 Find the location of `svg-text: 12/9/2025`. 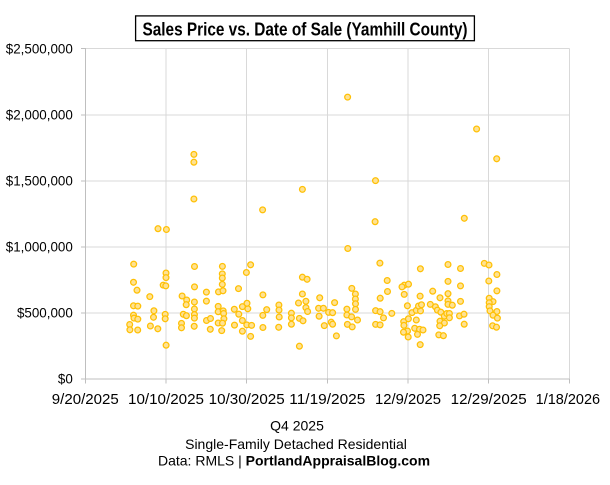

svg-text: 12/9/2025 is located at coordinates (408, 400).